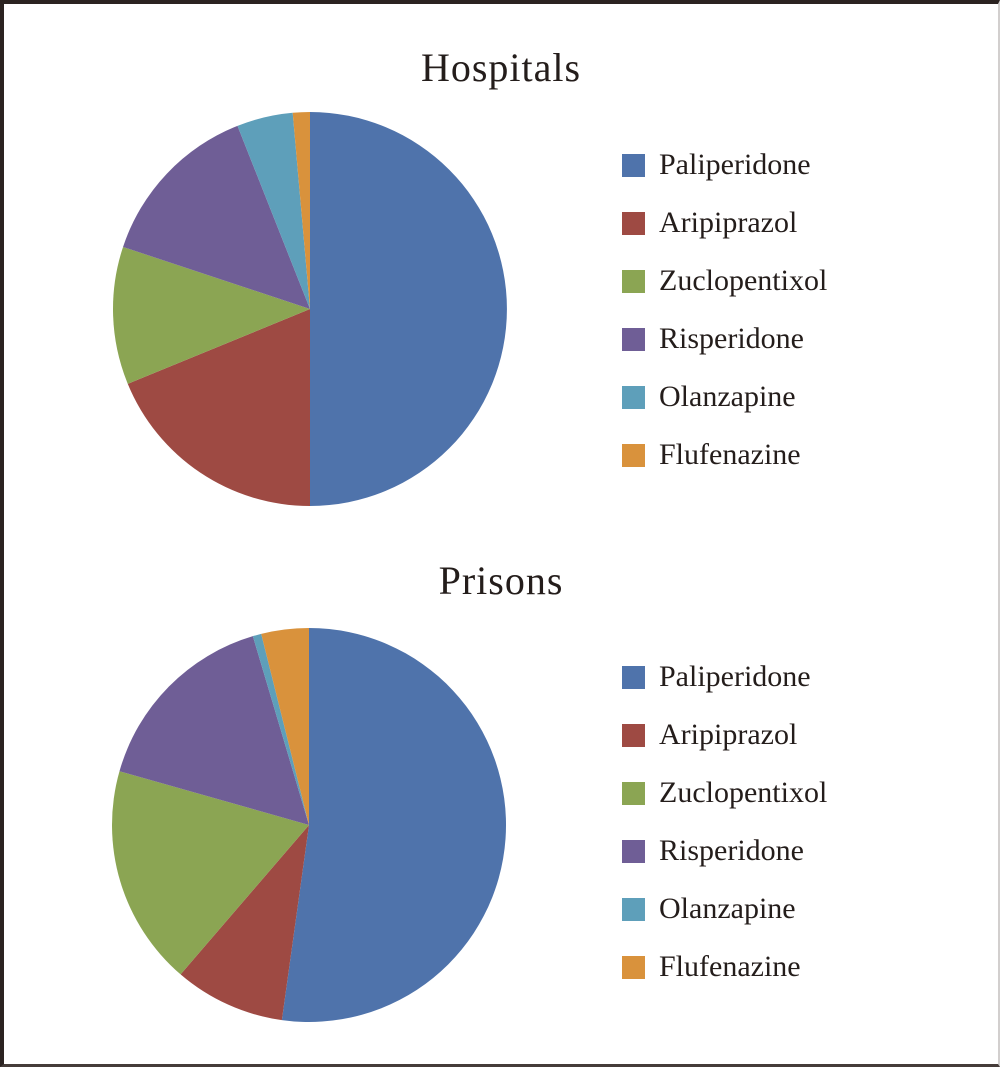 This screenshot has width=1000, height=1067. I want to click on prisons-pie-chart, so click(309, 825).